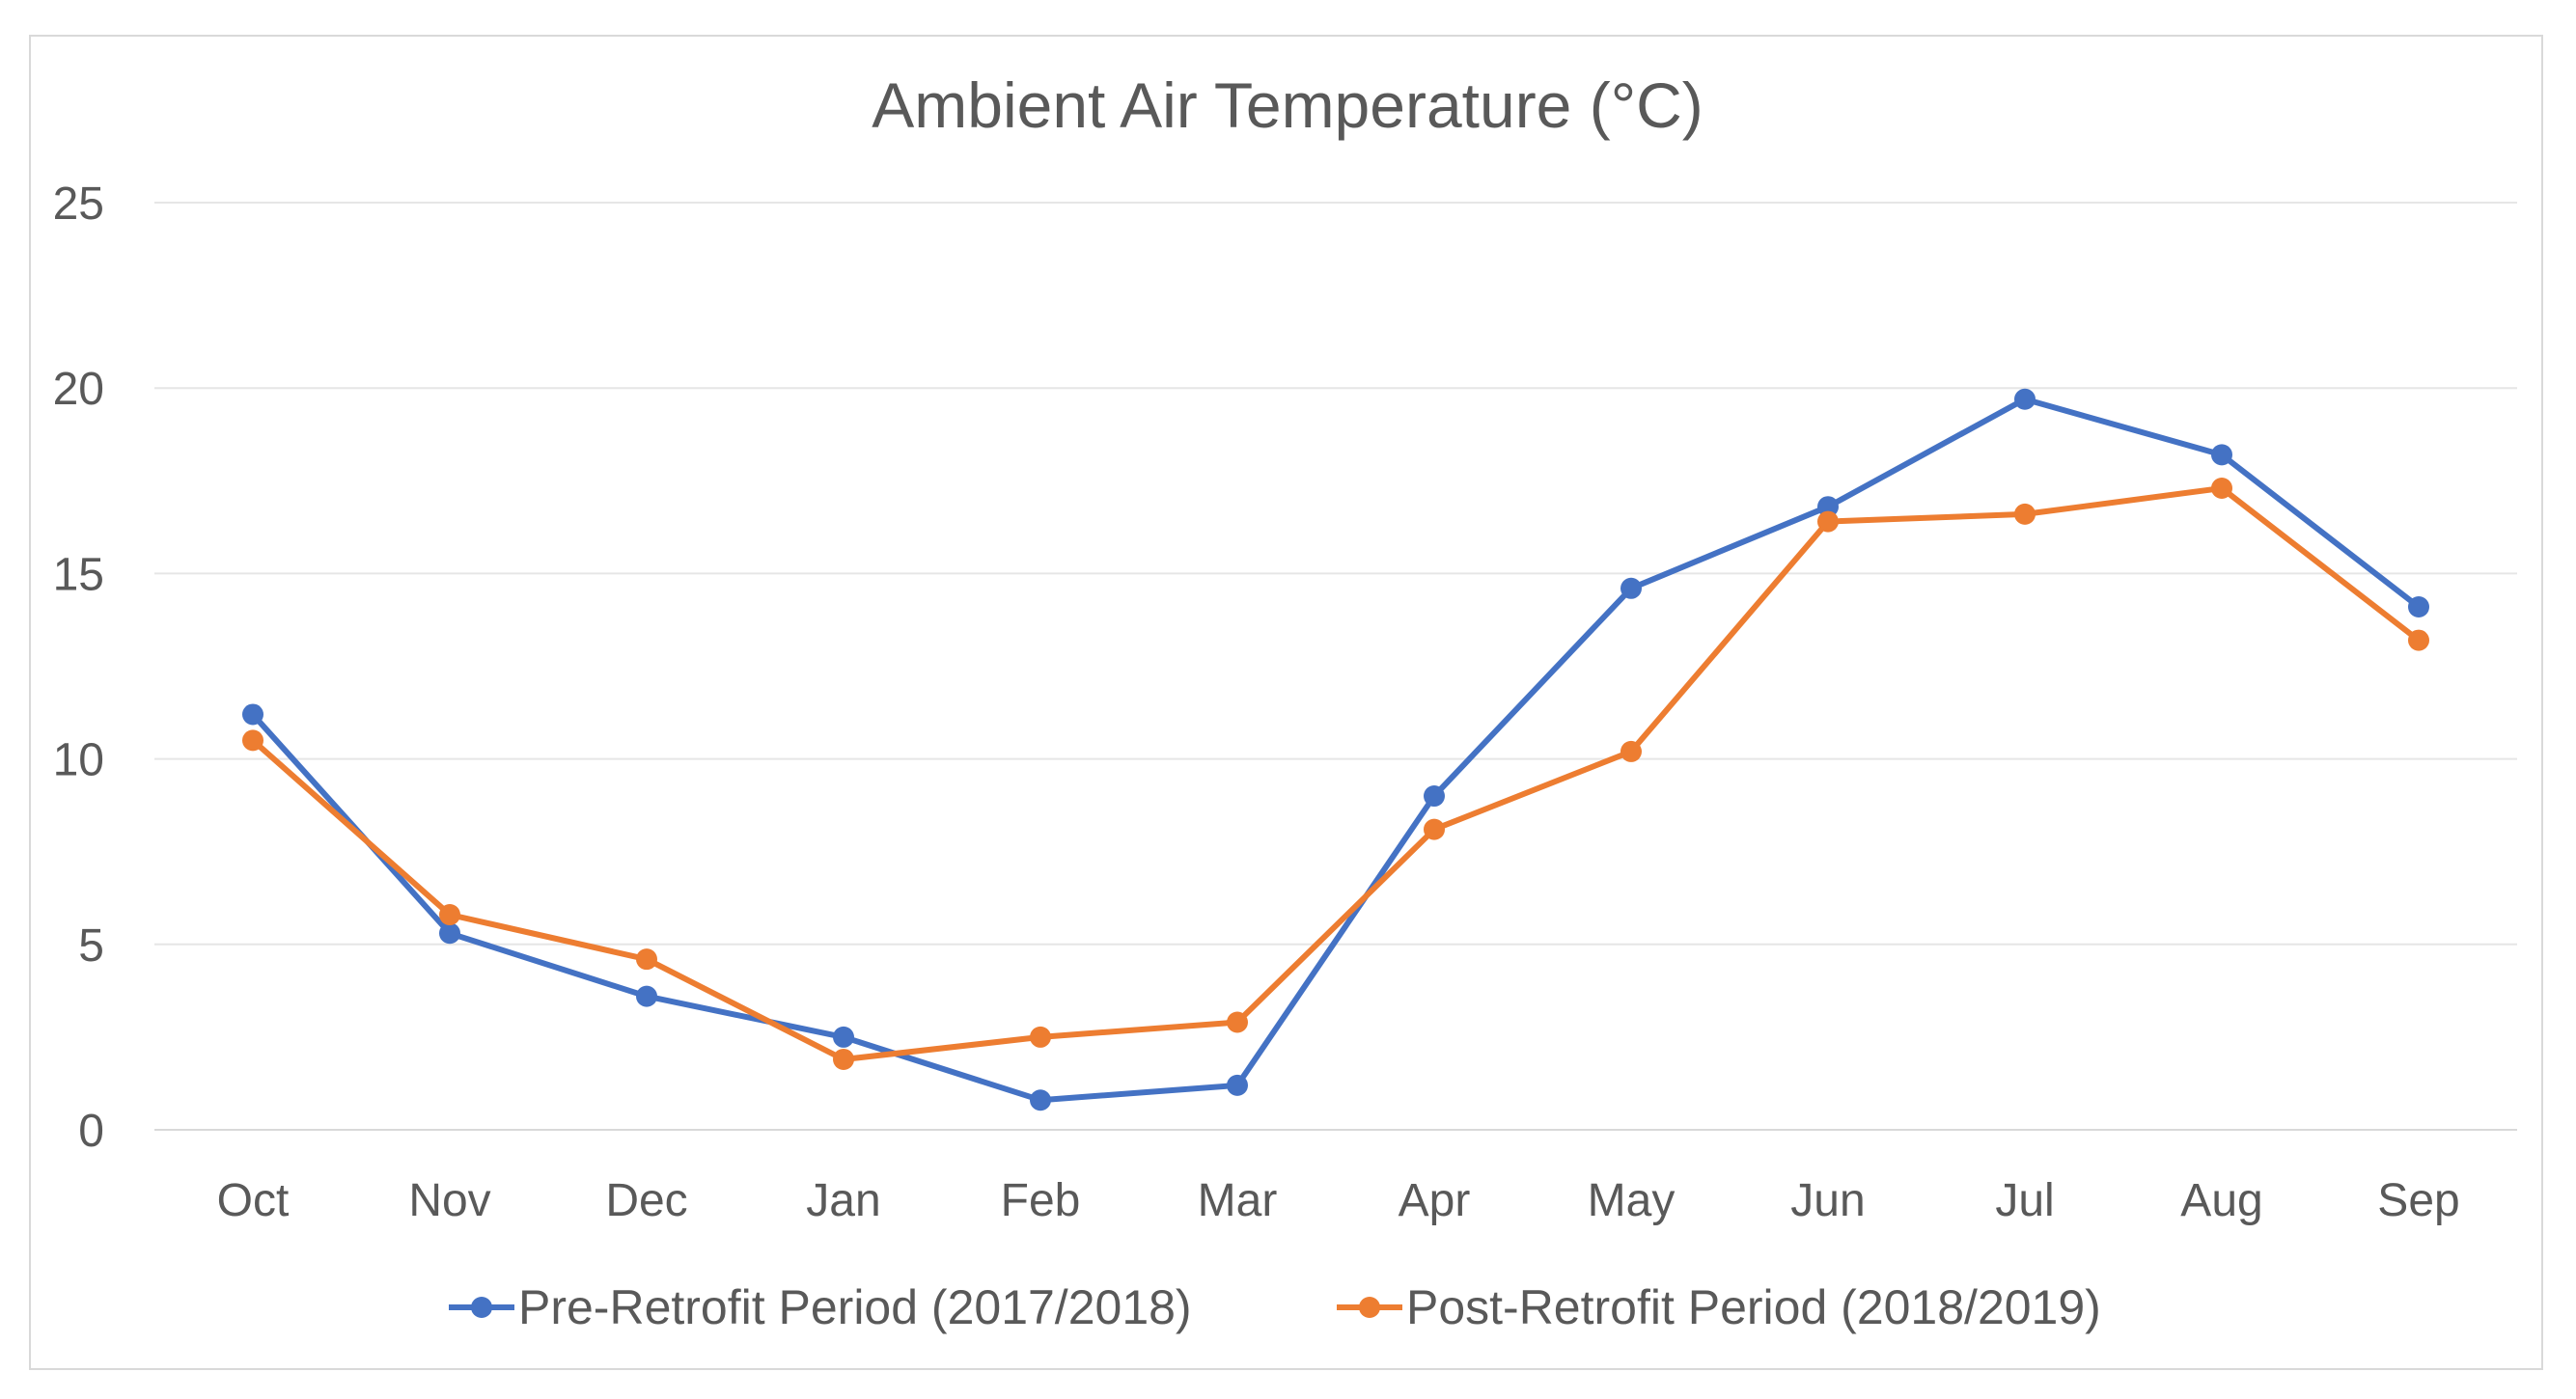  Describe the element at coordinates (78, 760) in the screenshot. I see `y-tick-label: 10` at that location.